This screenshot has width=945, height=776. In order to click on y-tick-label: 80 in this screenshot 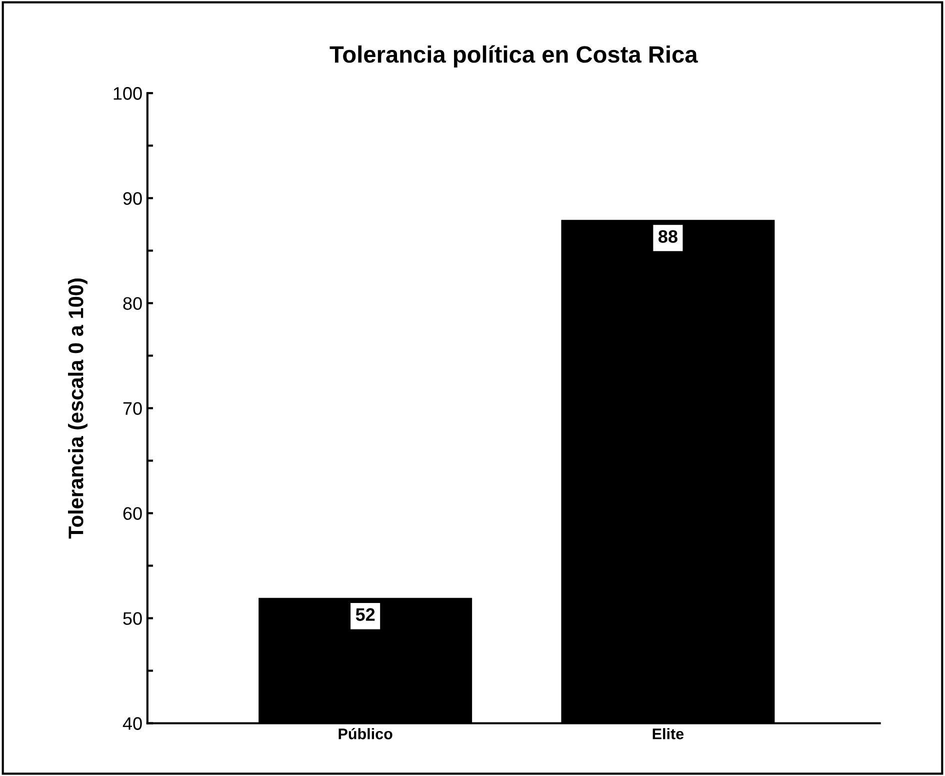, I will do `click(132, 303)`.